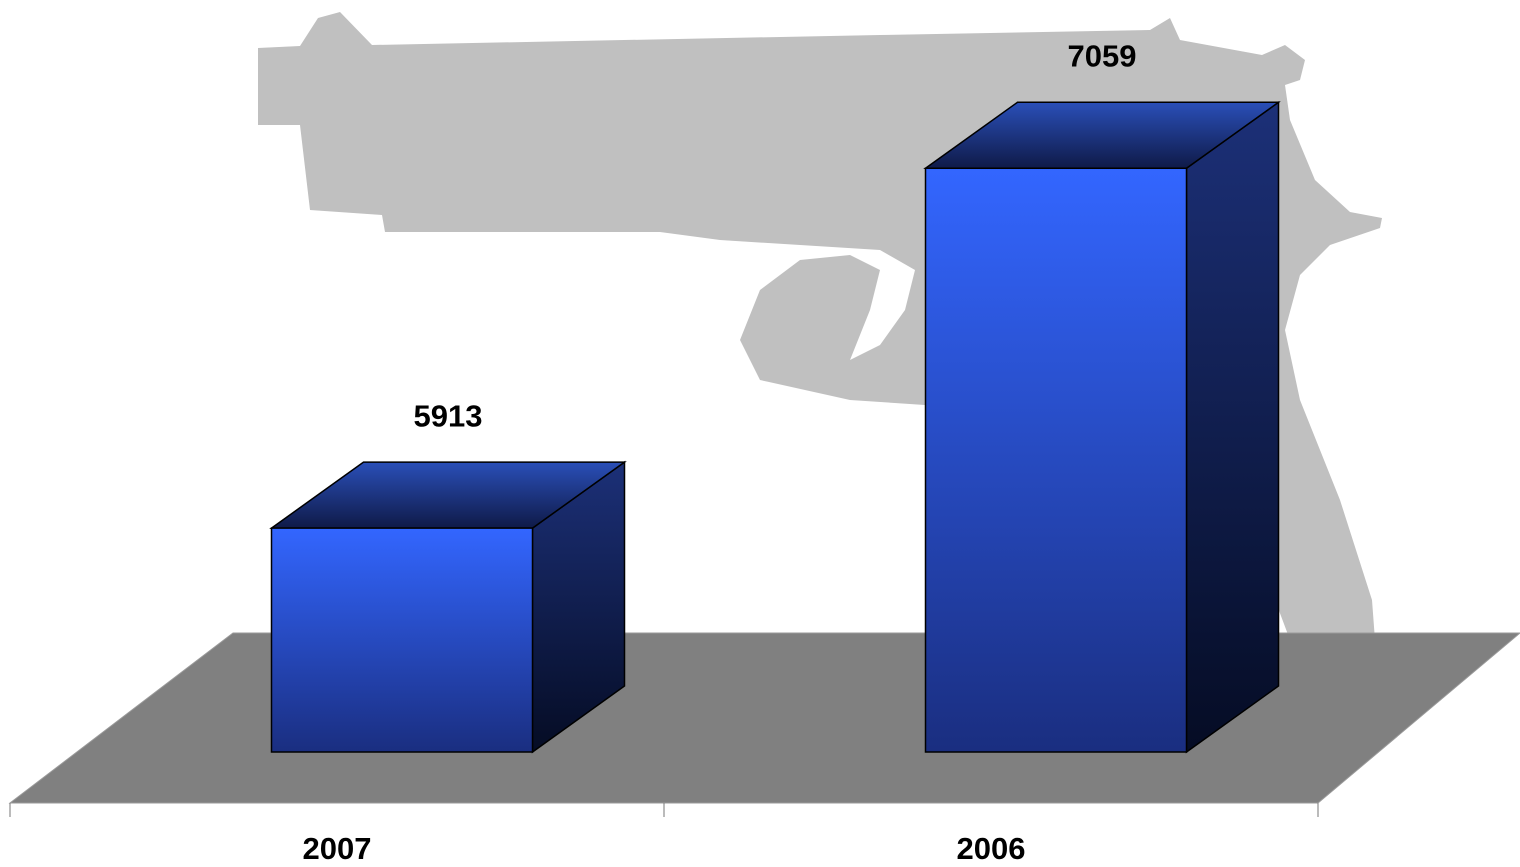 Image resolution: width=1520 pixels, height=867 pixels. I want to click on value-label: 5913, so click(448, 415).